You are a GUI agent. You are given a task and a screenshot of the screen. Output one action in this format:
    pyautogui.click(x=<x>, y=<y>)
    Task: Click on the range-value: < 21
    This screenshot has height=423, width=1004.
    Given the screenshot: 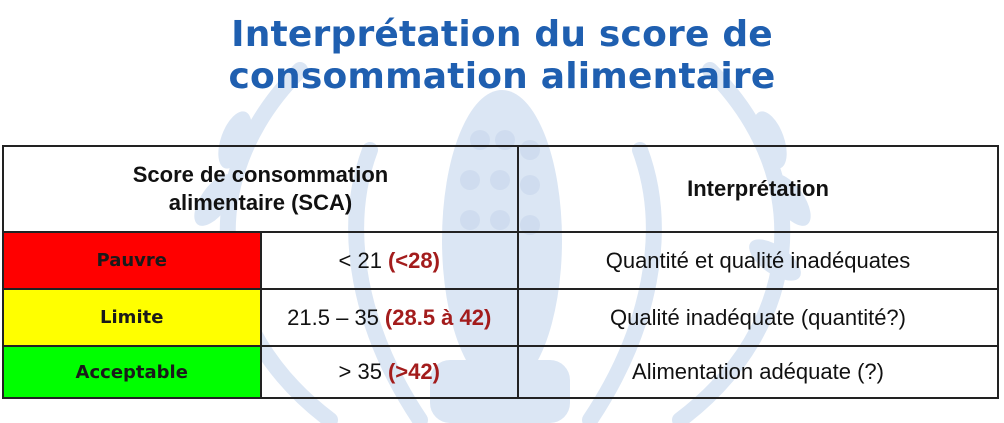 What is the action you would take?
    pyautogui.click(x=360, y=260)
    